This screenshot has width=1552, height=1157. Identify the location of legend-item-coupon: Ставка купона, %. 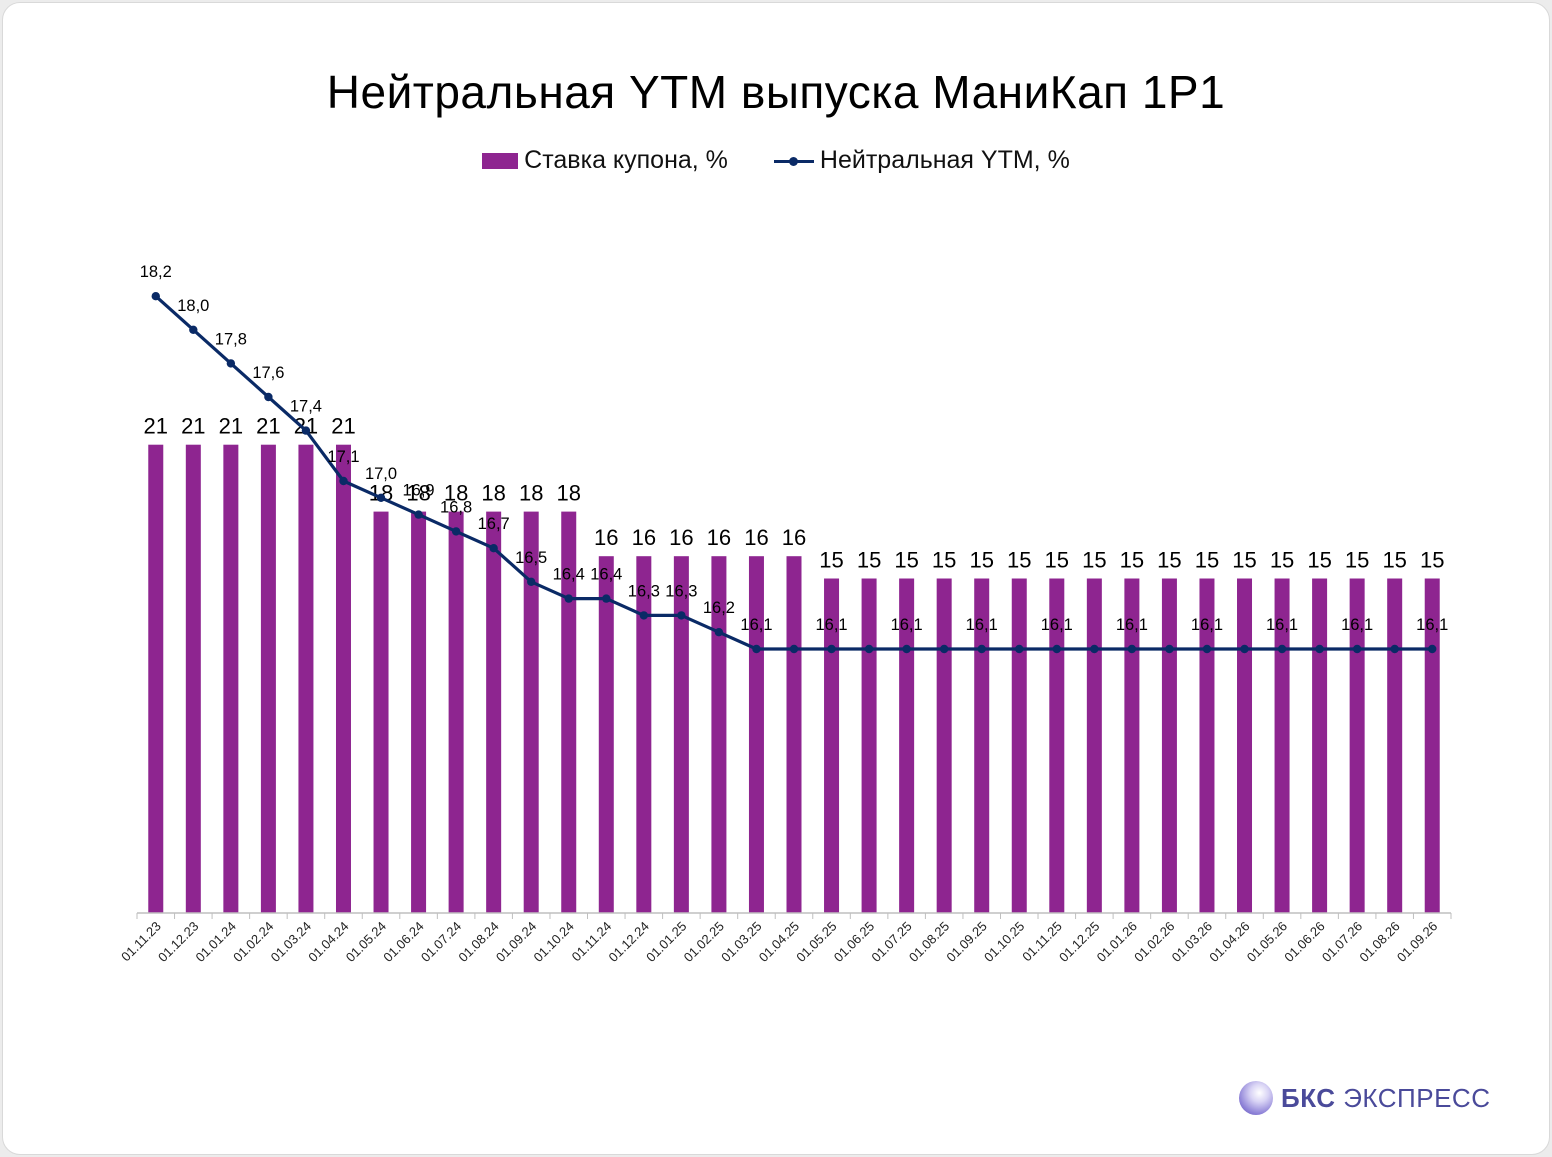
(605, 160).